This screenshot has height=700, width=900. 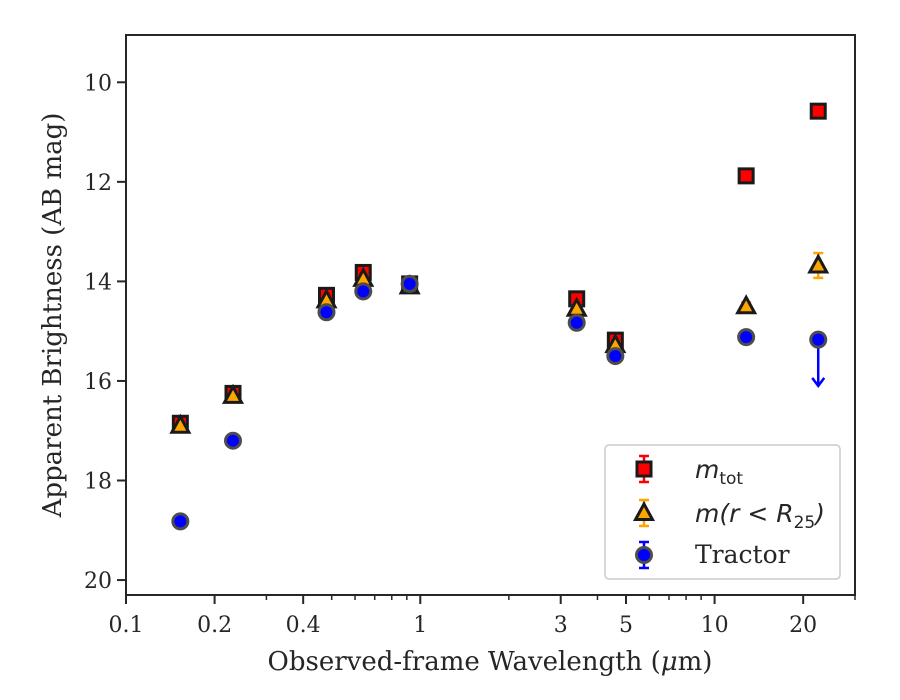 I want to click on legend-entry-m-r25: m(r < R25), so click(x=760, y=516).